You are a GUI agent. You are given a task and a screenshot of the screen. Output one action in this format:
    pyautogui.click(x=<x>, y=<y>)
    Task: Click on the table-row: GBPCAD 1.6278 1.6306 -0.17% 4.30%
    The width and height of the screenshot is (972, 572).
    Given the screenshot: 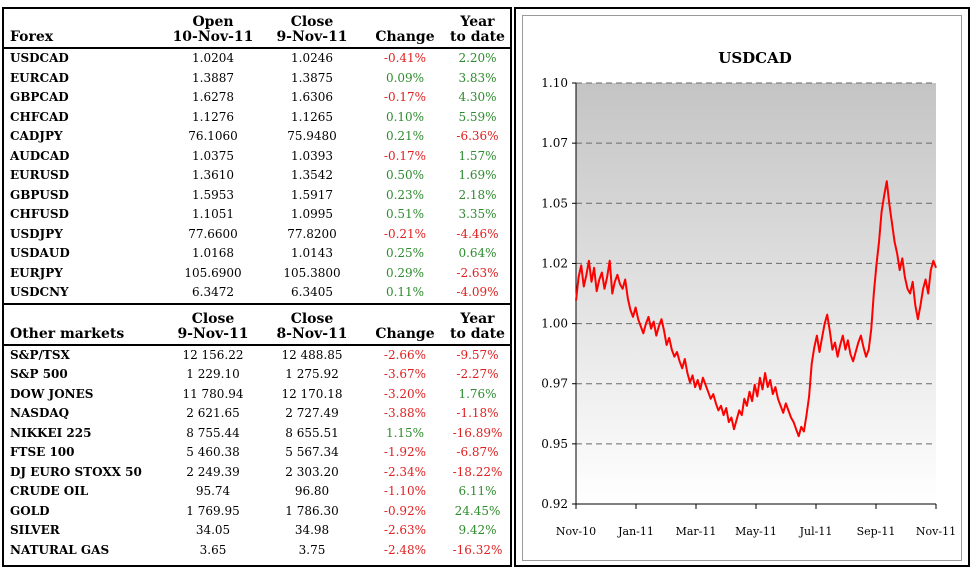 What is the action you would take?
    pyautogui.click(x=257, y=98)
    